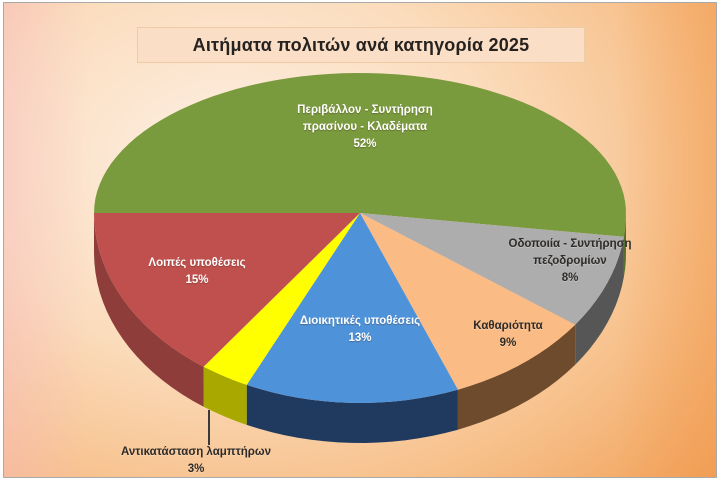  Describe the element at coordinates (508, 326) in the screenshot. I see `slice-label-line: Καθαριότητα` at that location.